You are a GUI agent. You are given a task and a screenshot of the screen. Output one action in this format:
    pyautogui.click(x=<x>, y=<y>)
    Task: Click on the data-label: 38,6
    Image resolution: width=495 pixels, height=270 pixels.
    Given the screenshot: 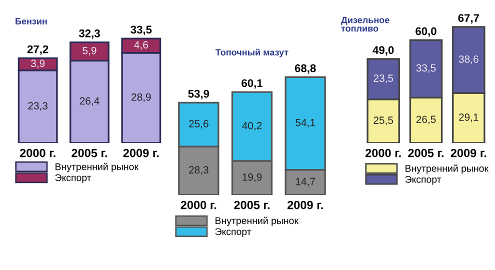 What is the action you would take?
    pyautogui.click(x=468, y=59)
    